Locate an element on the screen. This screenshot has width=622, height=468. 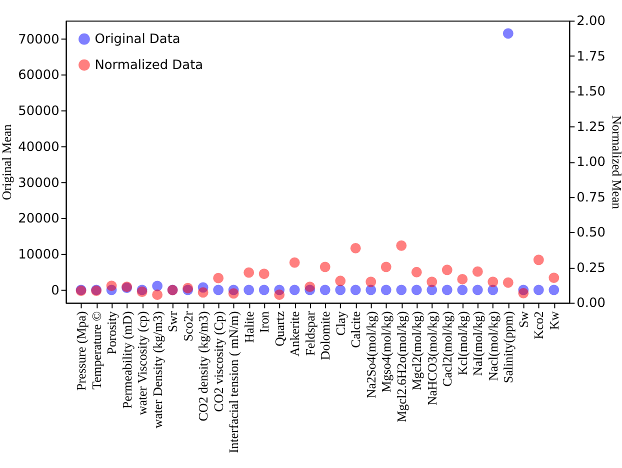
x-tick-label: Kco2 is located at coordinates (538, 325).